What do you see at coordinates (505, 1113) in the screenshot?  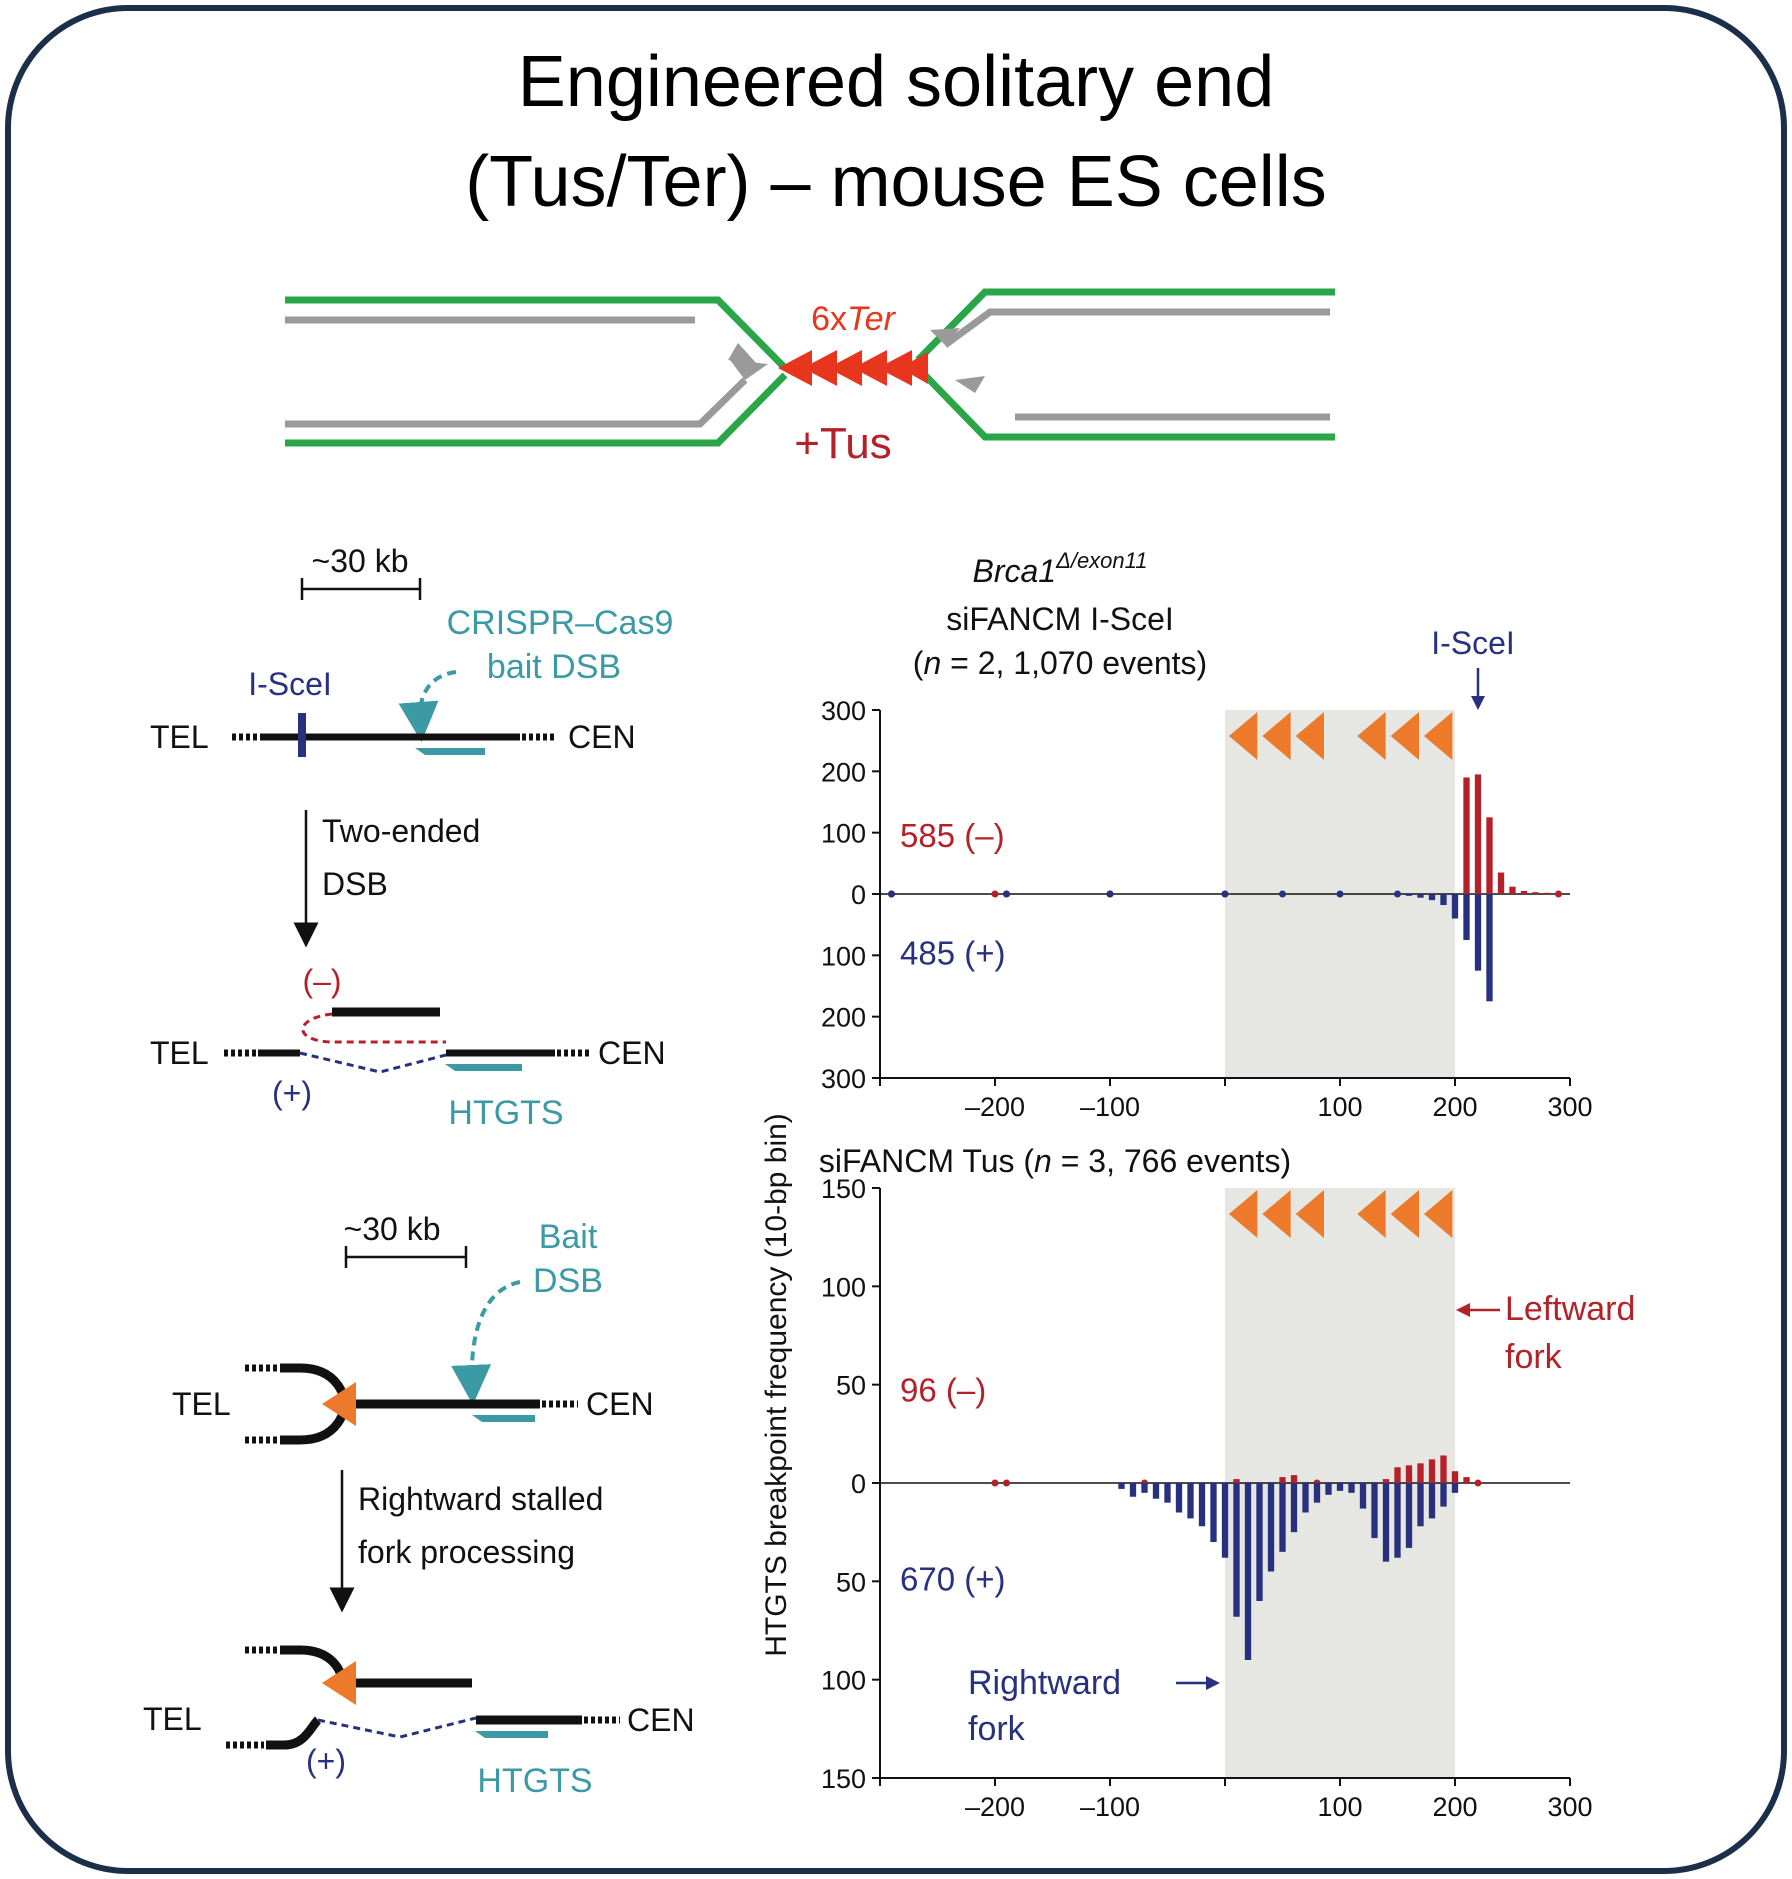 I see `htgts-label: HTGTS` at bounding box center [505, 1113].